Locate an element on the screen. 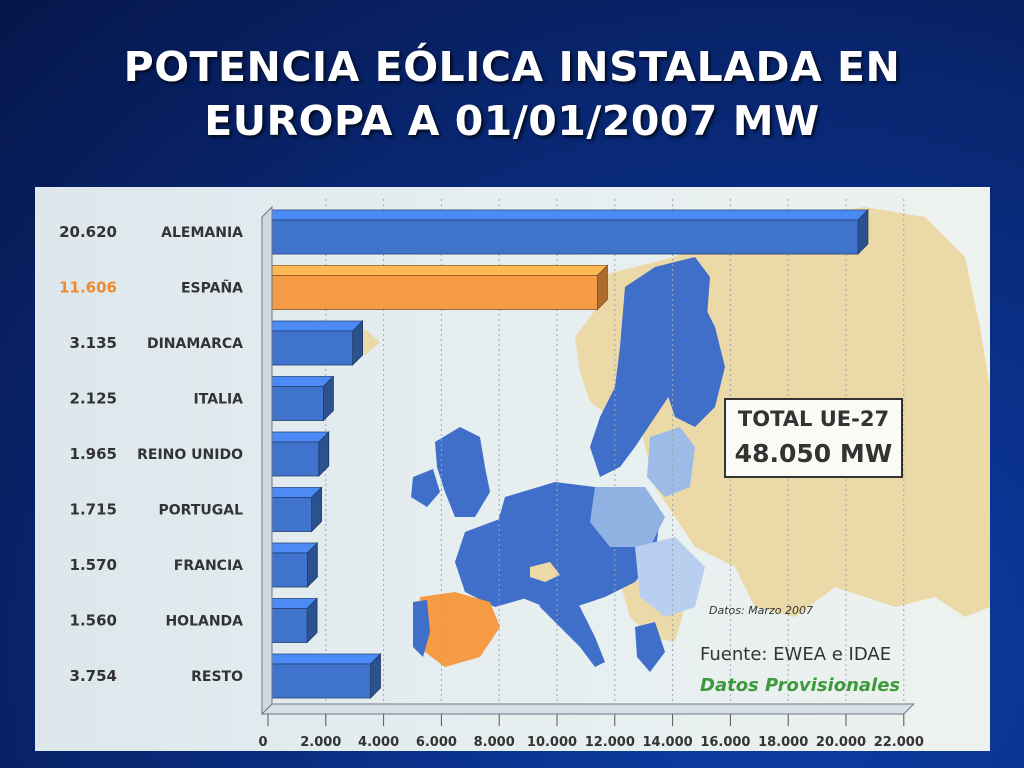 Image resolution: width=1024 pixels, height=768 pixels. slide-title-line-2: EUROPA A 01/01/2007 MW is located at coordinates (512, 121).